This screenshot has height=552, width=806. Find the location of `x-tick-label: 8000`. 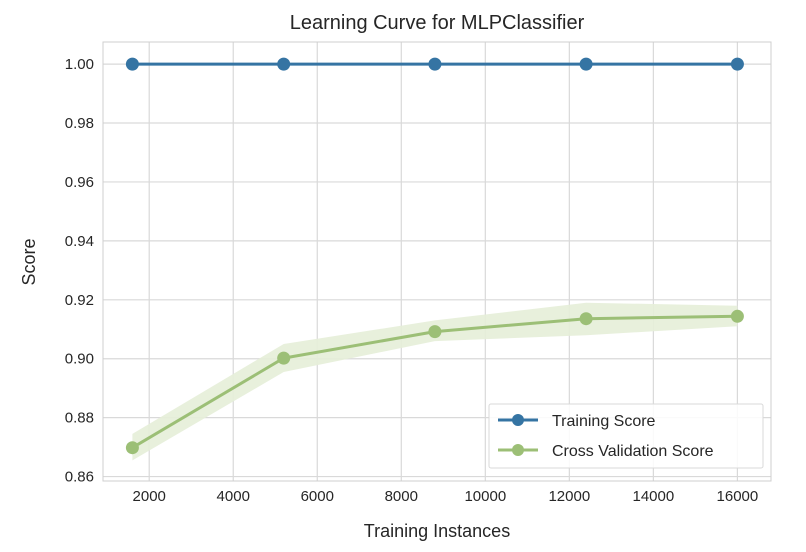

x-tick-label: 8000 is located at coordinates (401, 496).